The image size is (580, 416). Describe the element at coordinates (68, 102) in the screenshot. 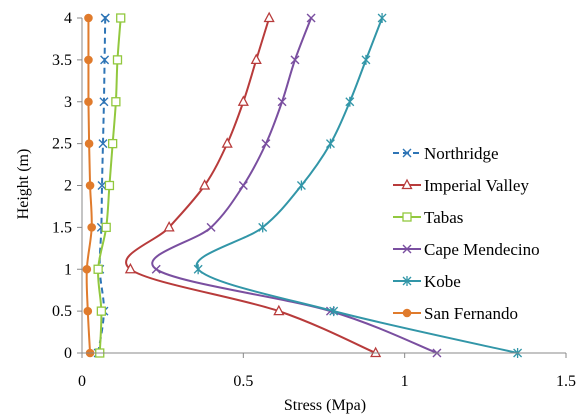

I see `y-tick-label: 3` at that location.